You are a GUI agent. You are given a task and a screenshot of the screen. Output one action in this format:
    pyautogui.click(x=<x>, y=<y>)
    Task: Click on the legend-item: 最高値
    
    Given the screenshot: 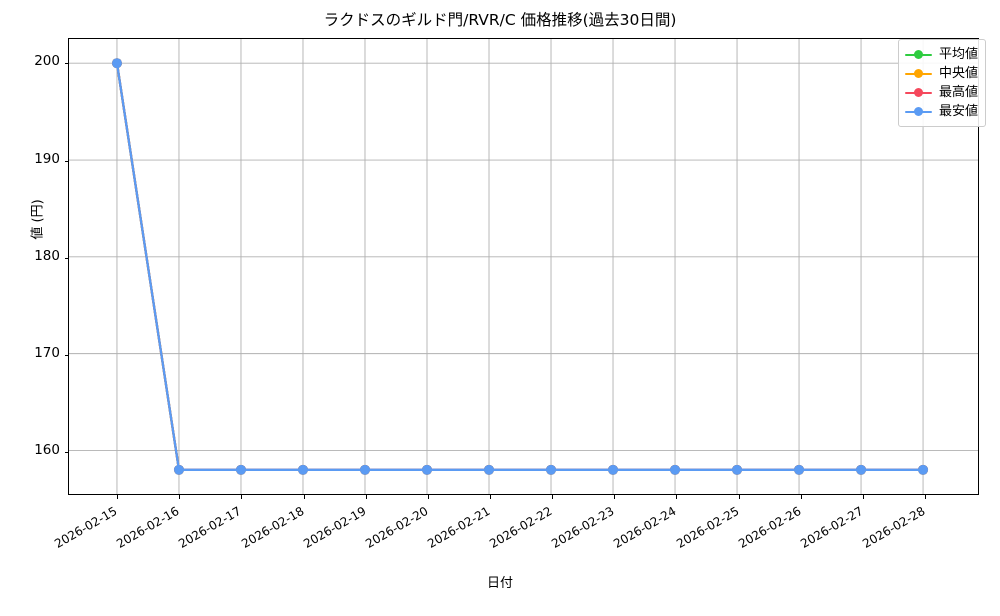 What is the action you would take?
    pyautogui.click(x=941, y=92)
    